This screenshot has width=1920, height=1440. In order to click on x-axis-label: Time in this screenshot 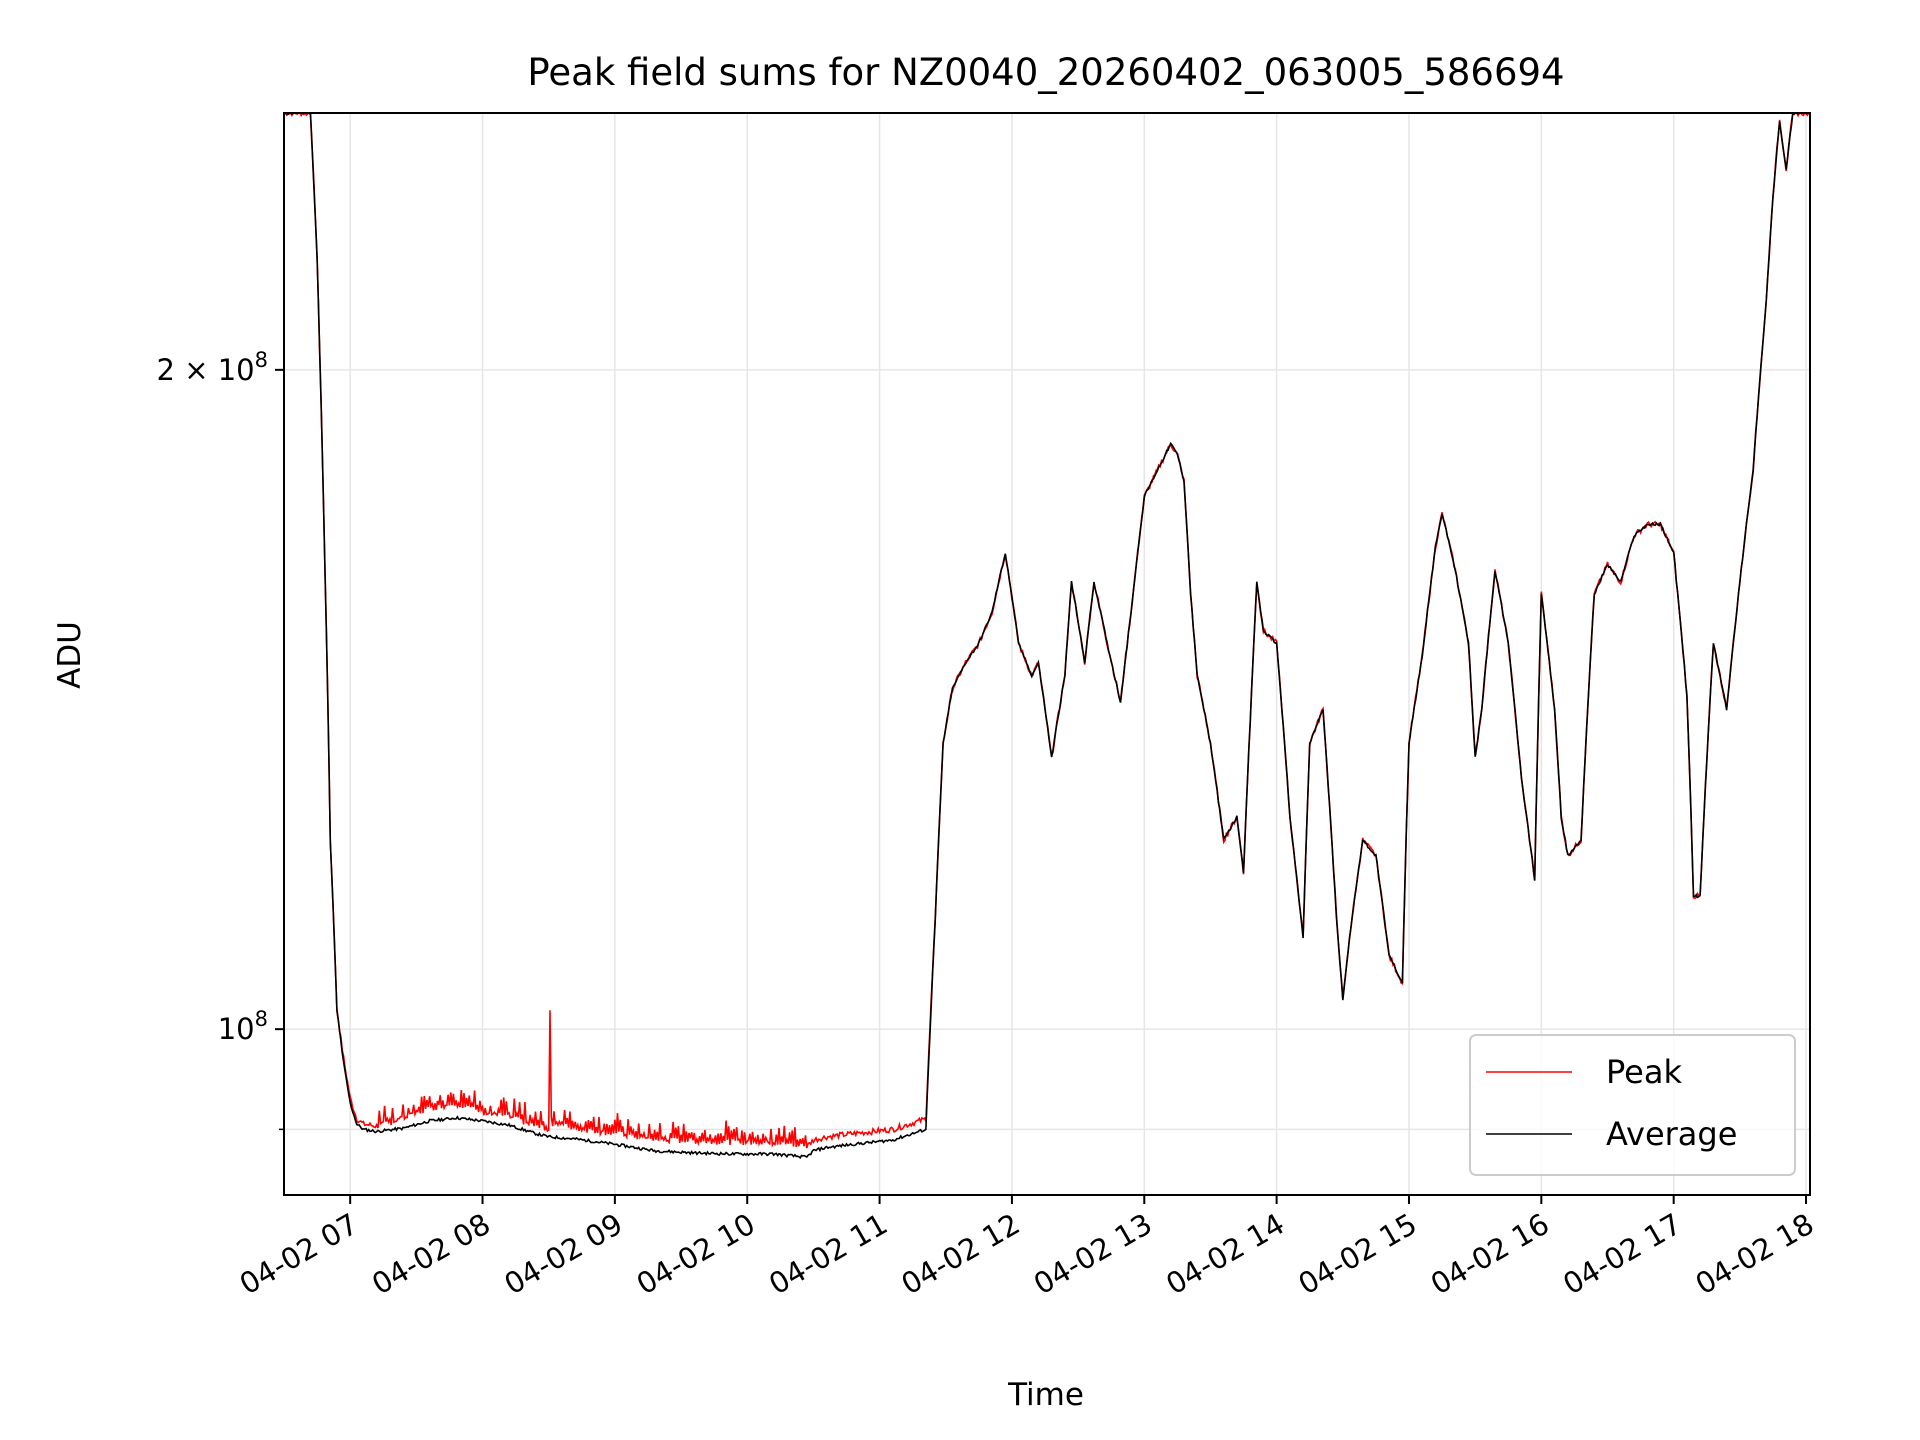, I will do `click(1045, 1395)`.